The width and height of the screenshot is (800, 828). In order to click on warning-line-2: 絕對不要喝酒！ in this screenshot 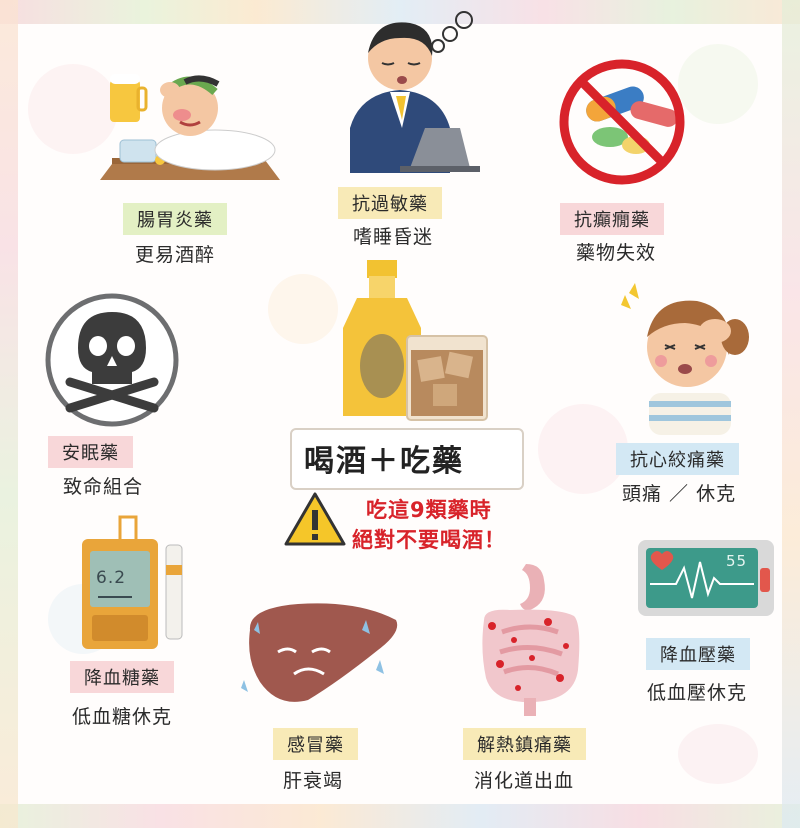, I will do `click(429, 540)`.